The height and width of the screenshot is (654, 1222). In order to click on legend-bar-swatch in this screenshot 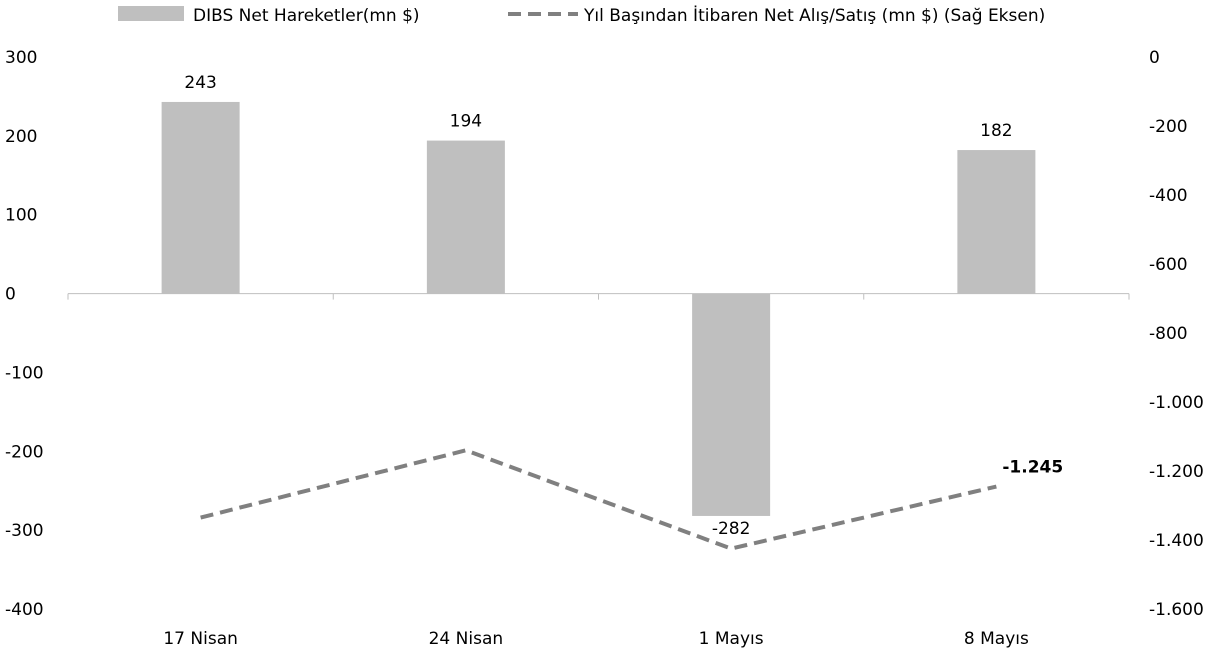, I will do `click(151, 13)`.